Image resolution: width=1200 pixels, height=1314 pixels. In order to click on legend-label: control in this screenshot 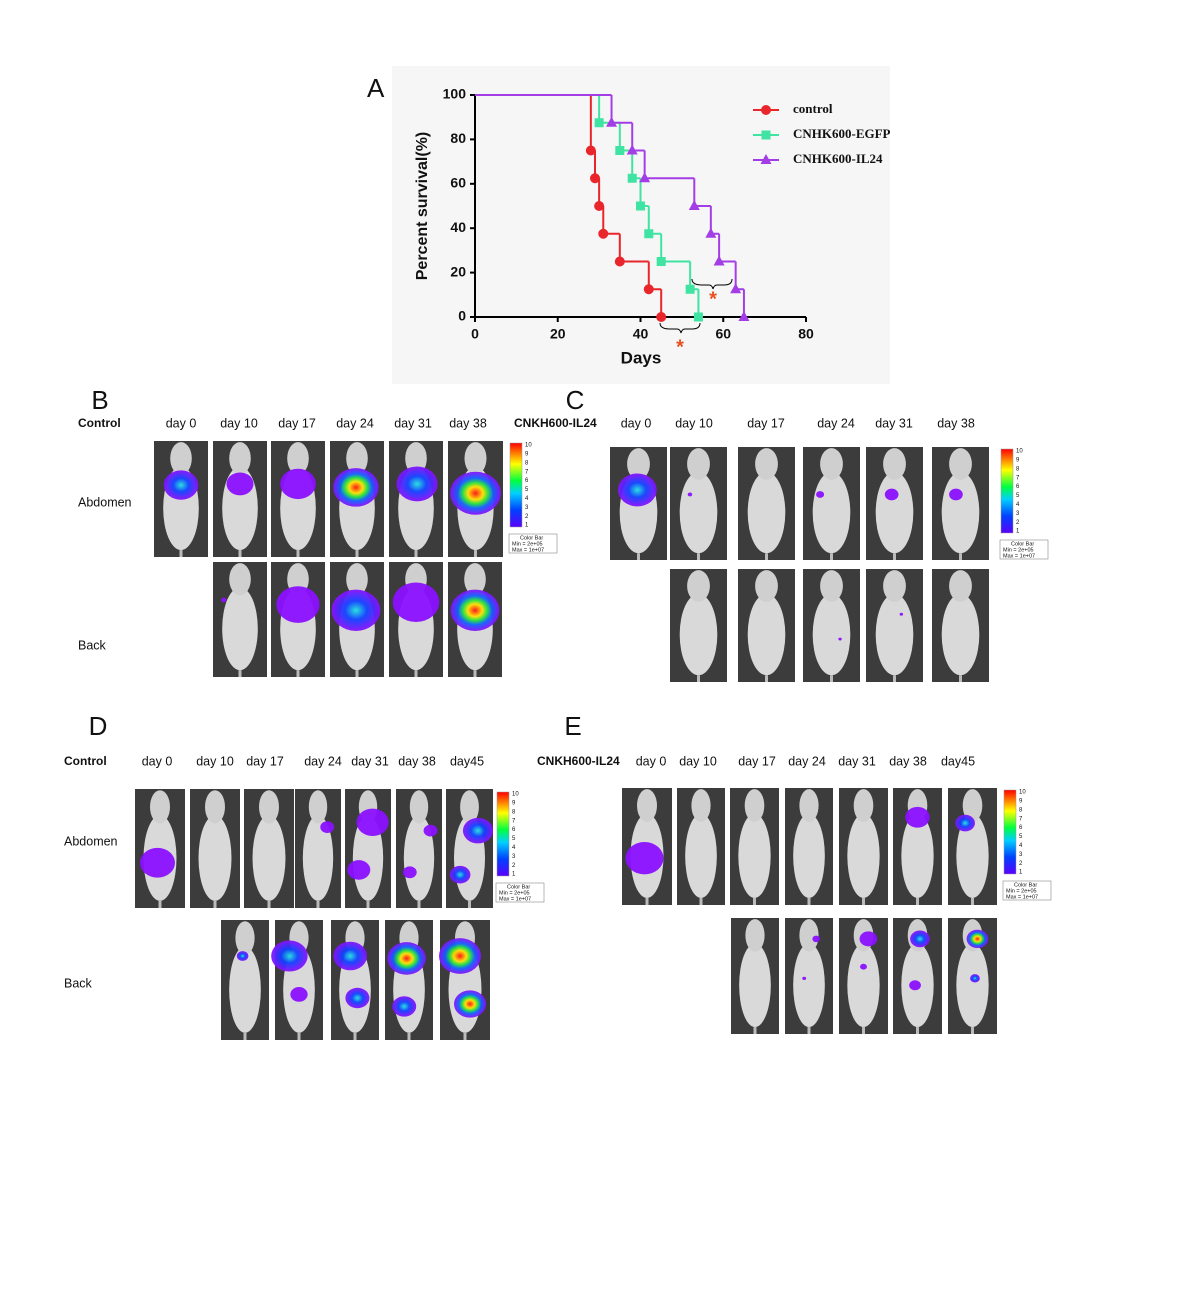, I will do `click(813, 108)`.